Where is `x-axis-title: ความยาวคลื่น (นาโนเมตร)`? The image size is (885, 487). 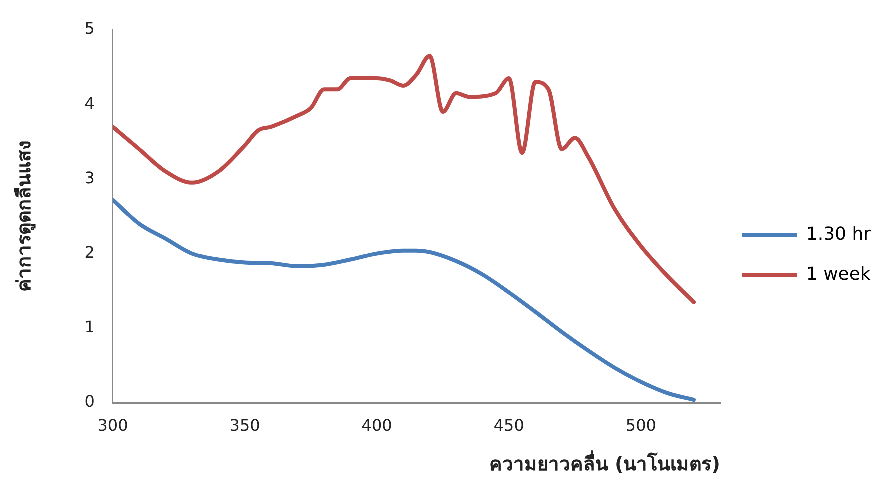
x-axis-title: ความยาวคลื่น (นาโนเมตร) is located at coordinates (604, 463).